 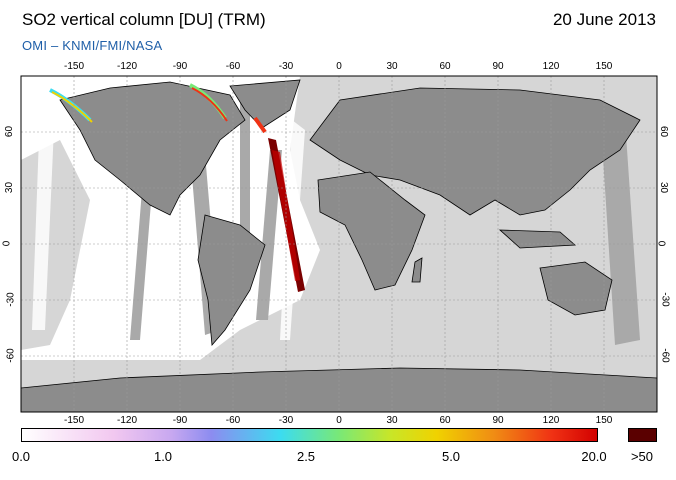 I want to click on indonesia, so click(x=537, y=239).